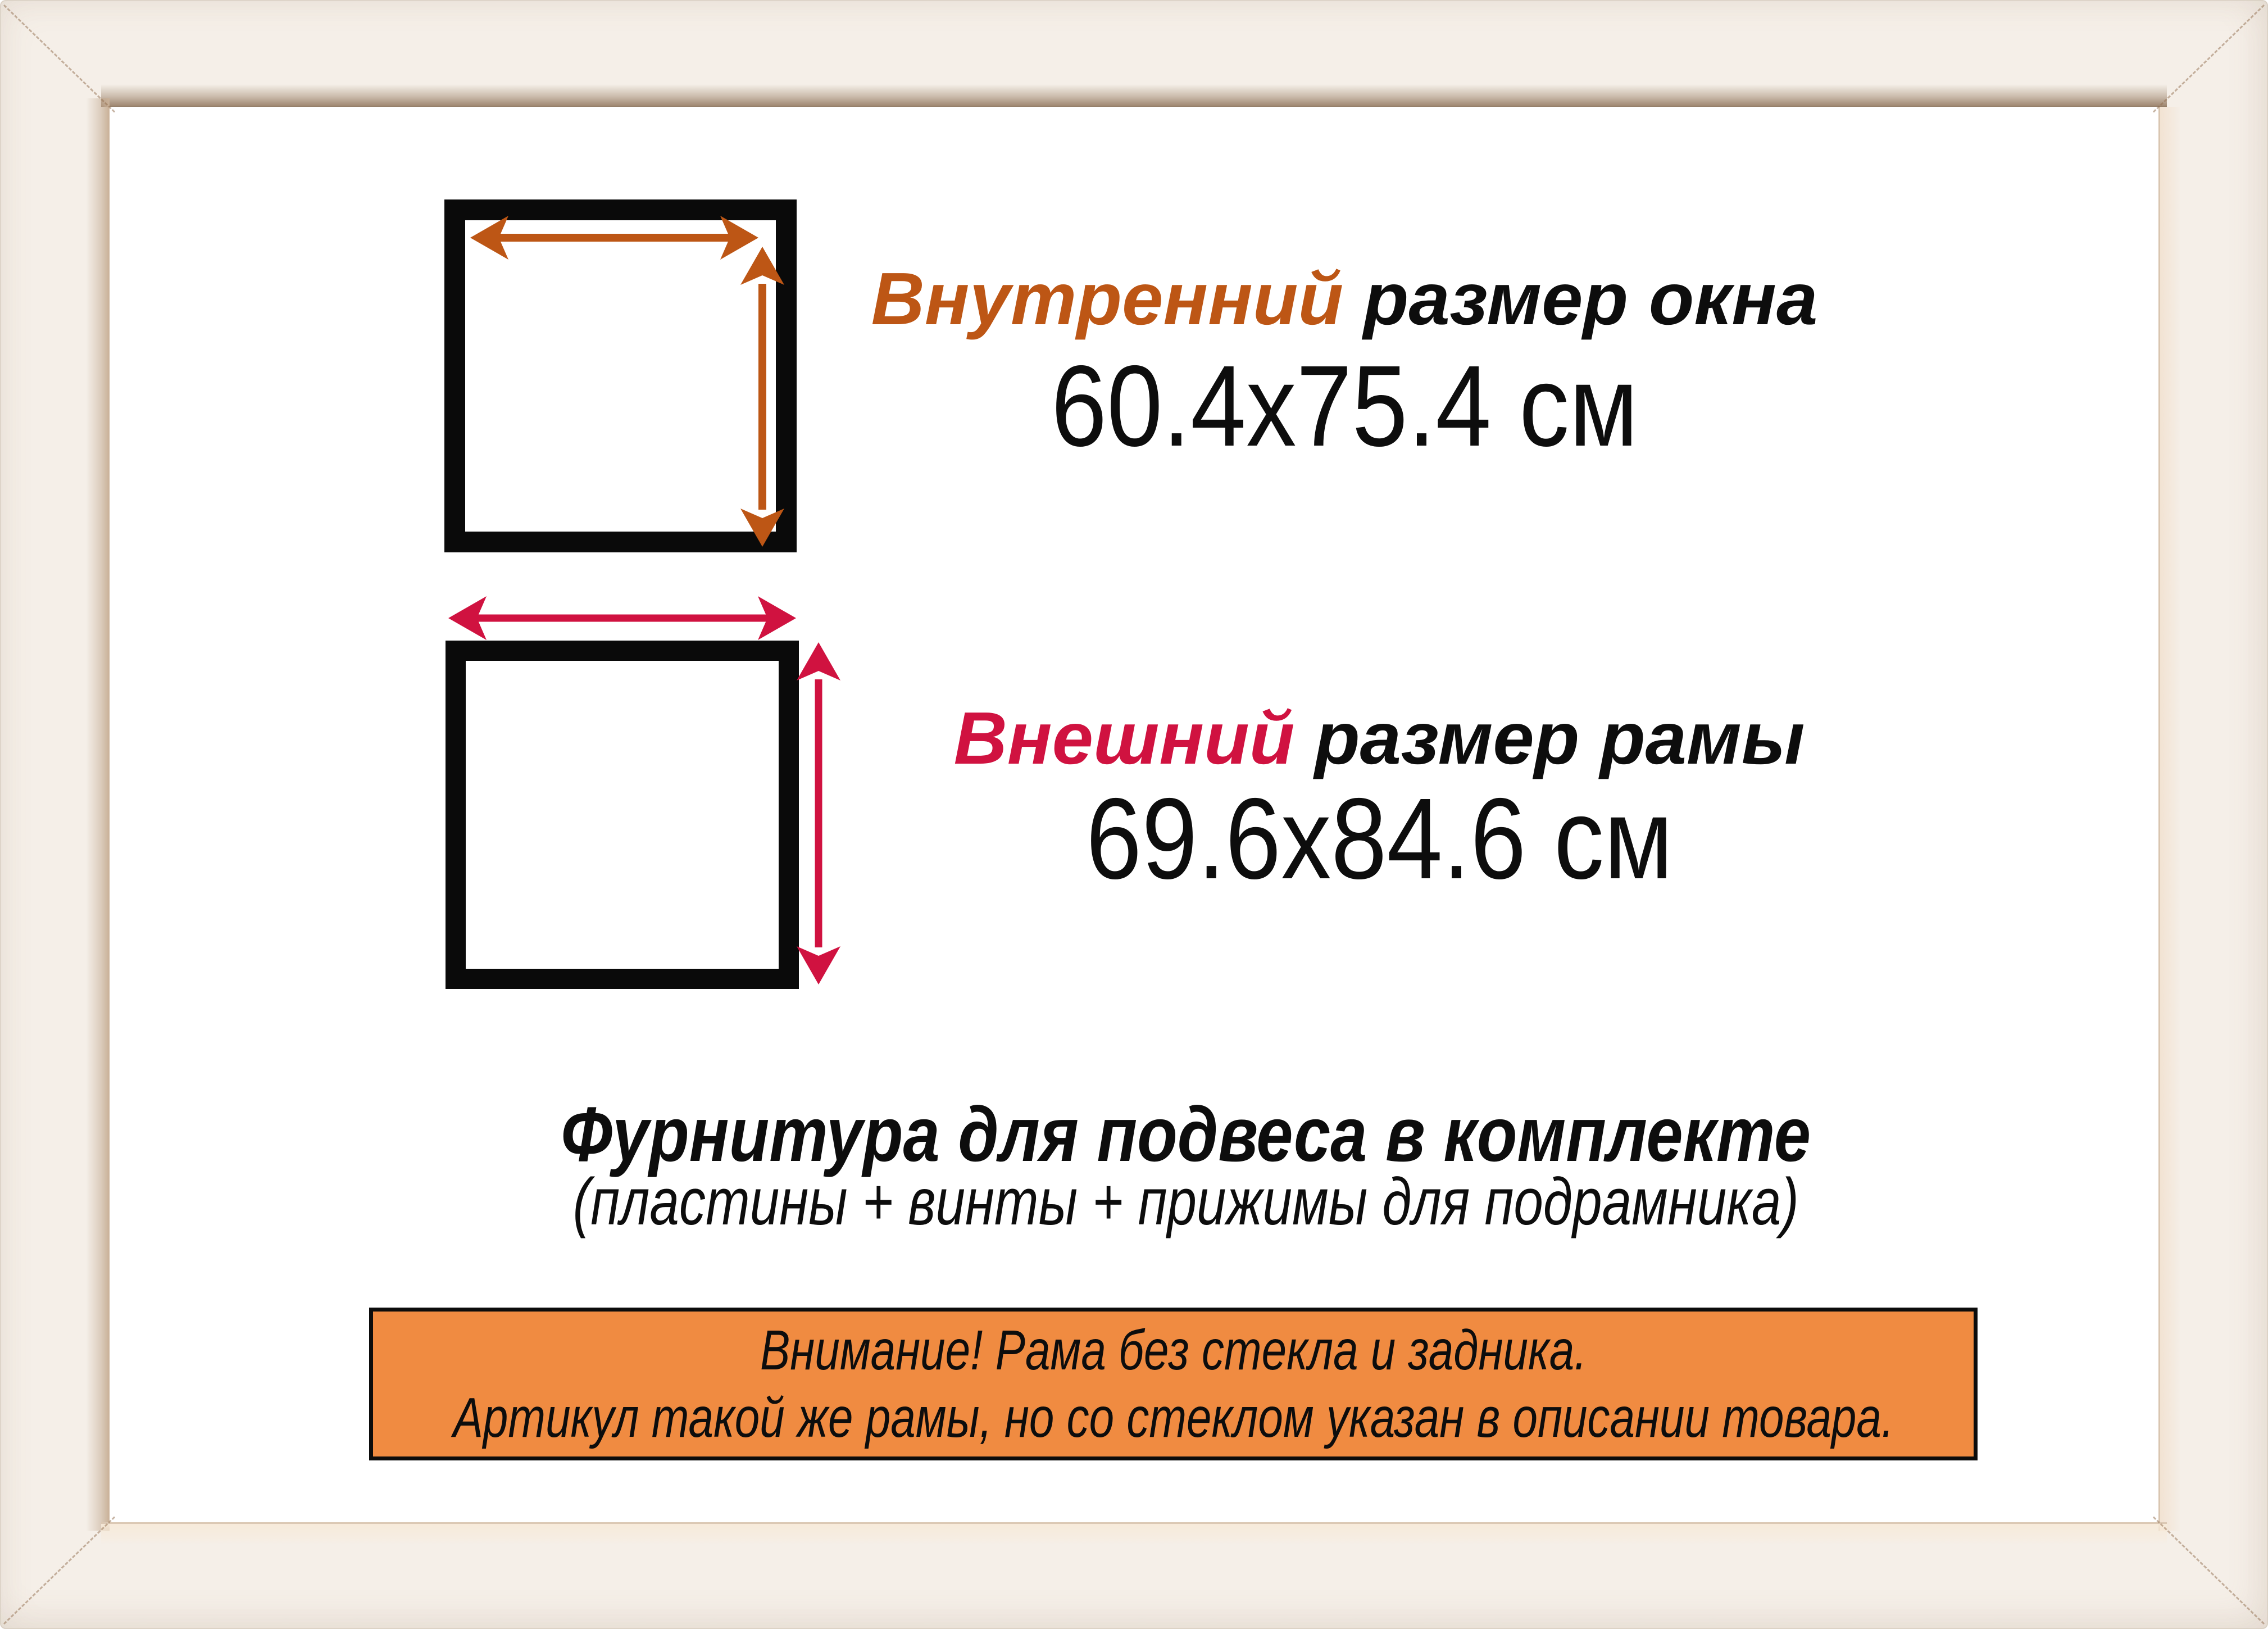 Image resolution: width=2268 pixels, height=1629 pixels. I want to click on mitre-joint-bottom-left, so click(59, 1570).